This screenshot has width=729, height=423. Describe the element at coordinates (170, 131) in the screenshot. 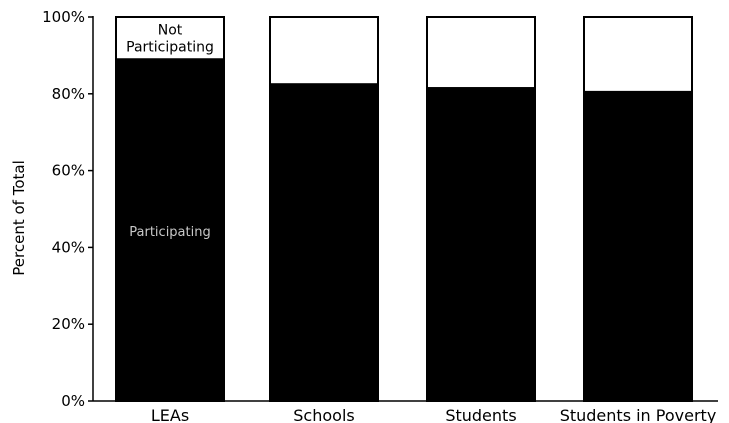

I see `annotations-layer: Not Participating Participating` at that location.